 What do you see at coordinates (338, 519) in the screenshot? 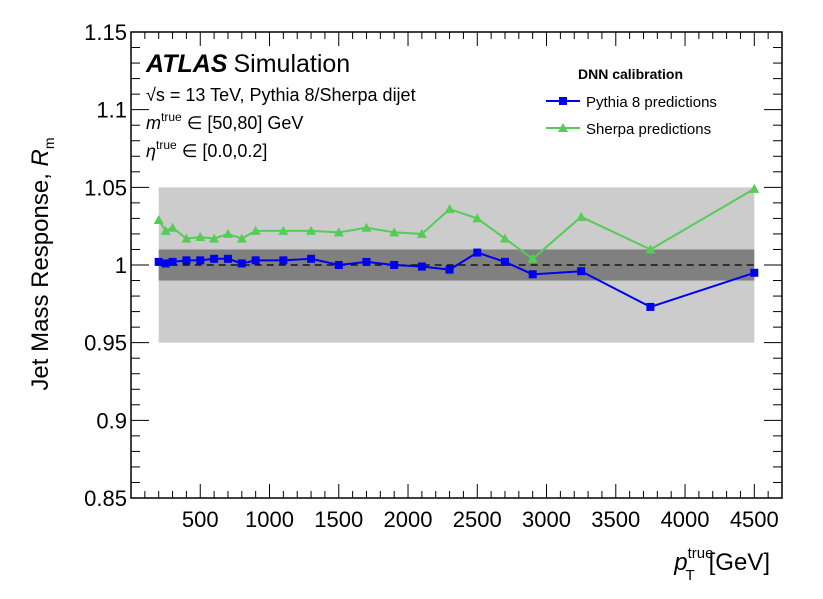
I see `x-tick-label: 1500` at bounding box center [338, 519].